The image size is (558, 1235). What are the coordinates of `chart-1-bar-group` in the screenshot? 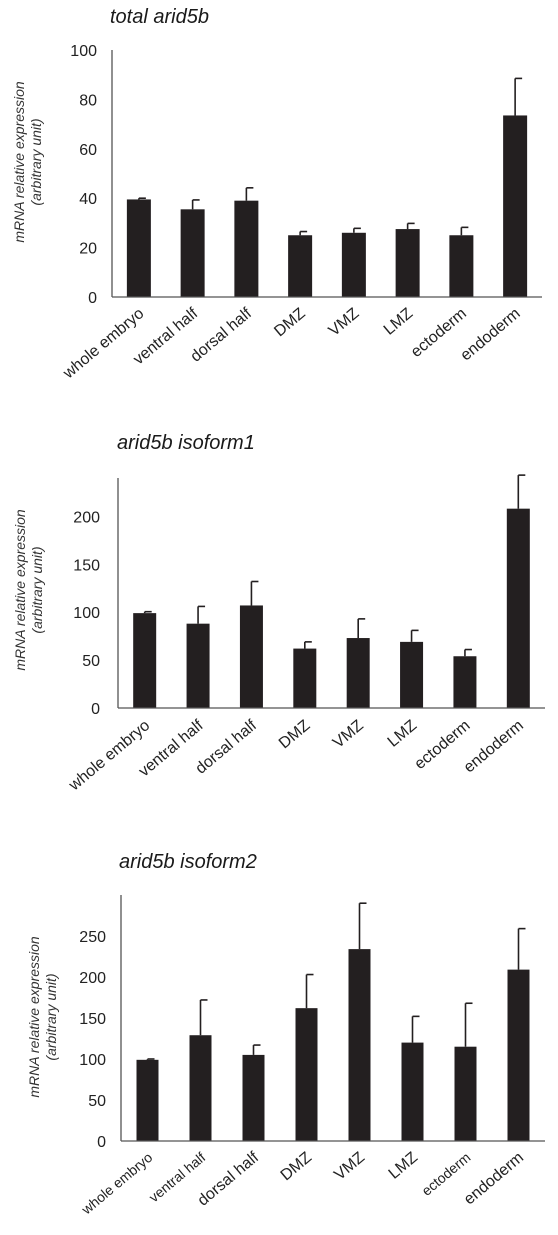 It's located at (327, 187).